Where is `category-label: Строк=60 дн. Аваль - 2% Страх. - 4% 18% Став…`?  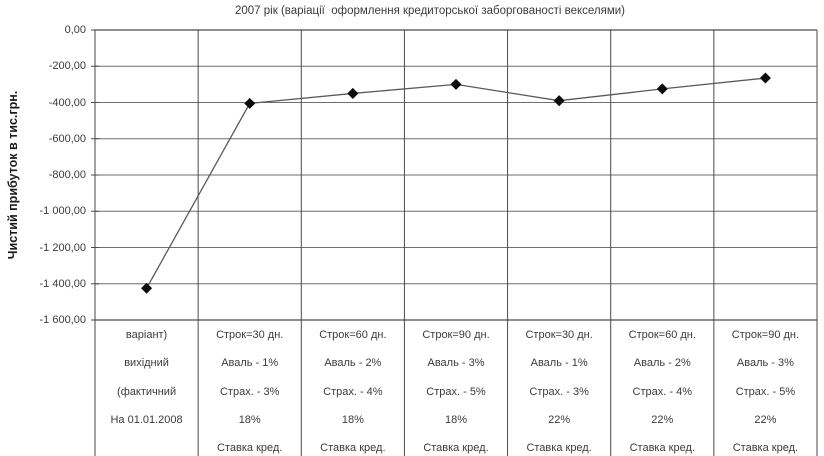 category-label: Строк=60 дн. Аваль - 2% Страх. - 4% 18% Став… is located at coordinates (352, 388).